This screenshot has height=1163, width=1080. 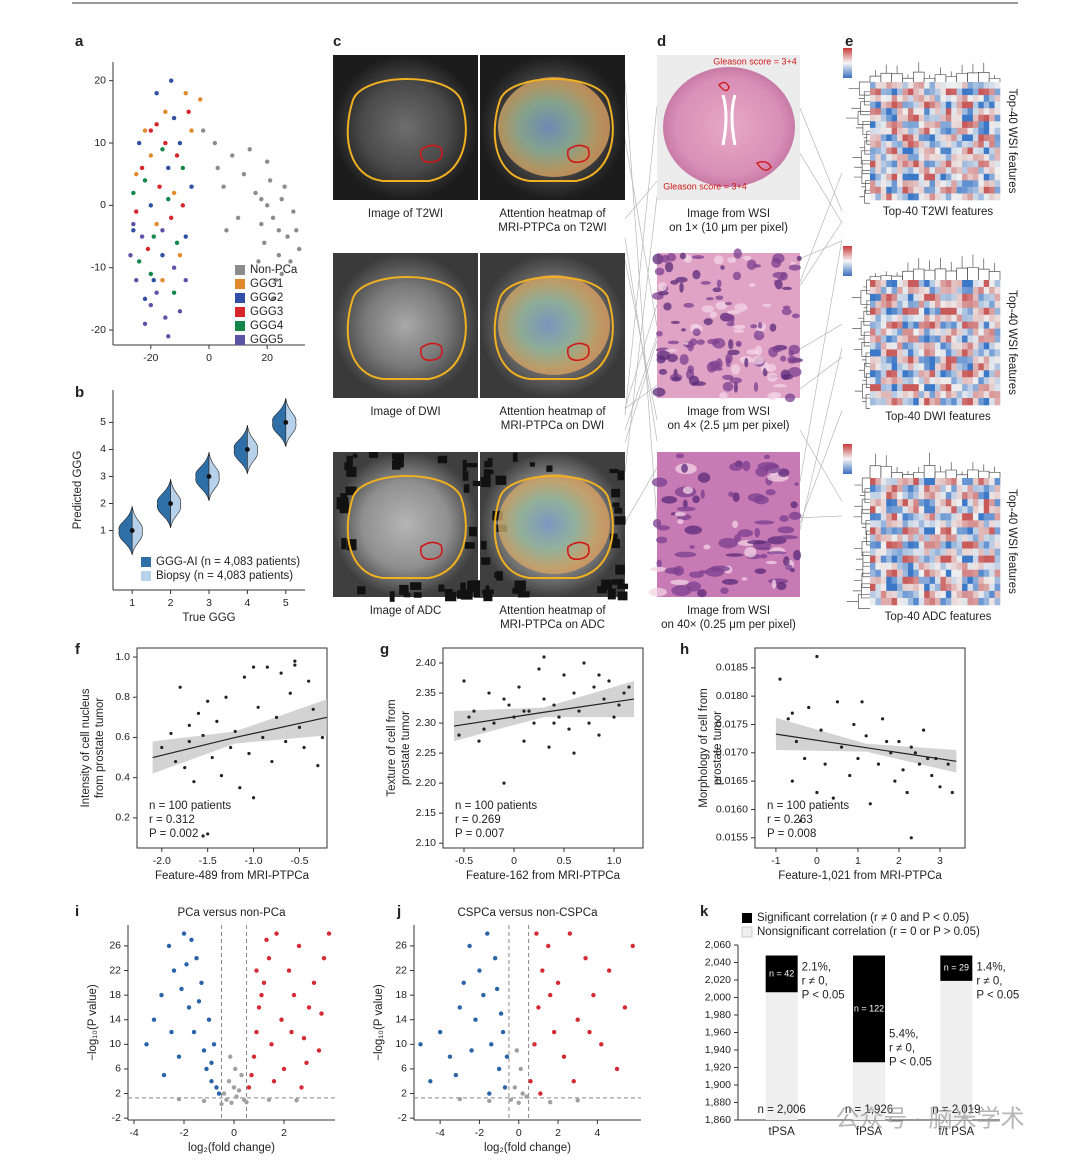 I want to click on prostate-outline, so click(x=406, y=130).